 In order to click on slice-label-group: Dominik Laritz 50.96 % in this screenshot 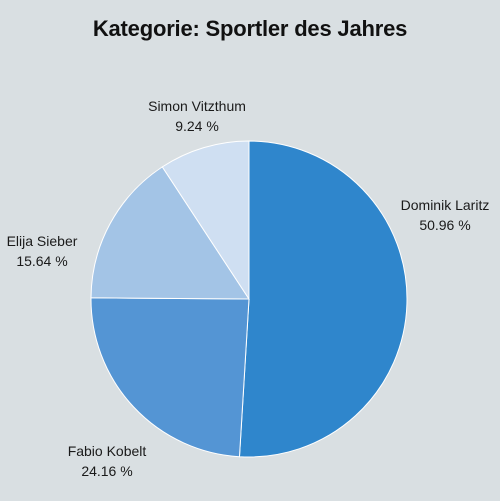, I will do `click(445, 215)`.